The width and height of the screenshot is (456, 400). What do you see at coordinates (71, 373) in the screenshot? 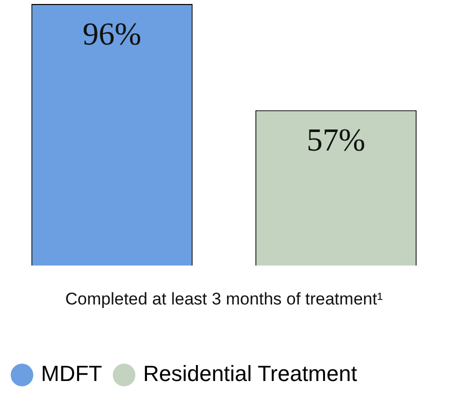
I see `legend-label: MDFT` at bounding box center [71, 373].